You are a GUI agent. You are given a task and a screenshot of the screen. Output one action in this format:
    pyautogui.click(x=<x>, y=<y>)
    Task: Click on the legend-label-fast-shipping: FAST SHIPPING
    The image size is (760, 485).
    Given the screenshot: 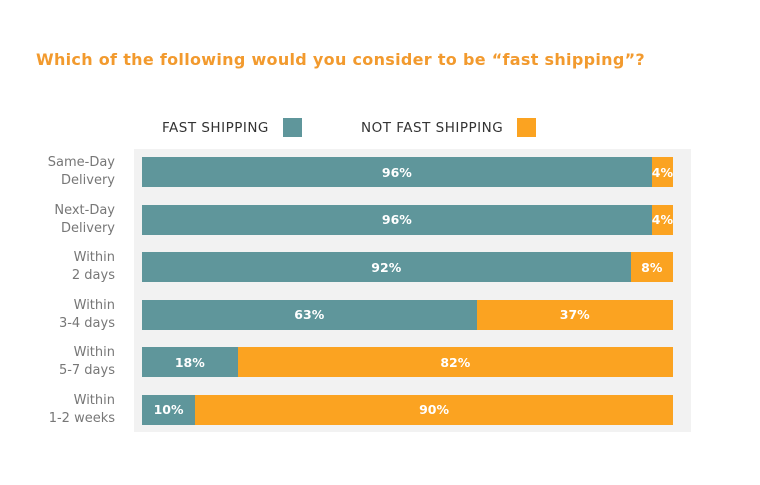 What is the action you would take?
    pyautogui.click(x=215, y=127)
    